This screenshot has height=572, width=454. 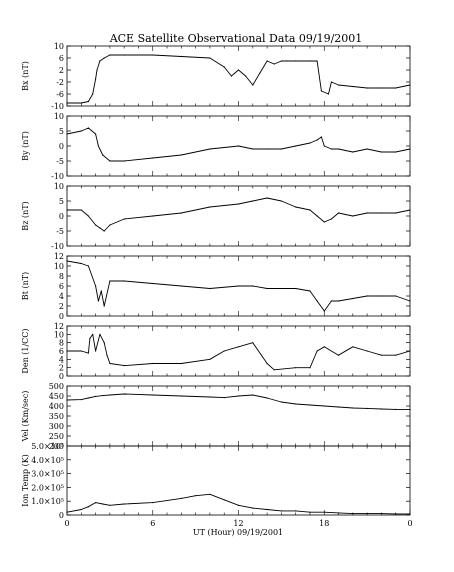 What do you see at coordinates (25, 417) in the screenshot?
I see `y-axis-label-vel: Vel (Km/sec)` at bounding box center [25, 417].